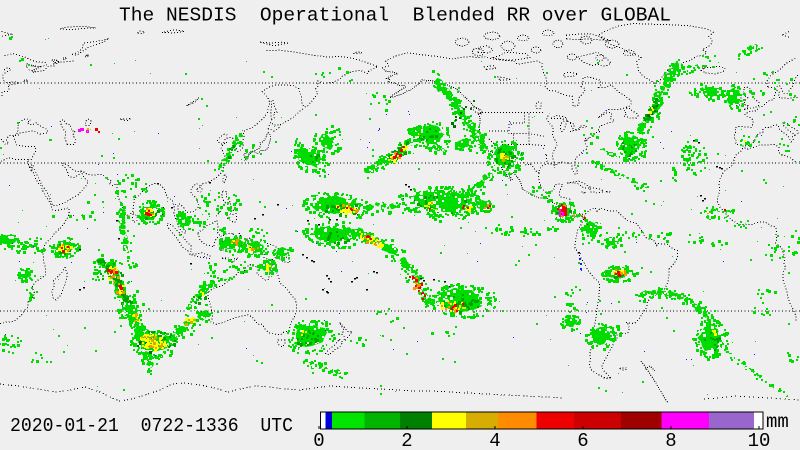 The height and width of the screenshot is (450, 800). Describe the element at coordinates (151, 426) in the screenshot. I see `svg-text: 2020-01-21 0722-1336 UTC` at that location.